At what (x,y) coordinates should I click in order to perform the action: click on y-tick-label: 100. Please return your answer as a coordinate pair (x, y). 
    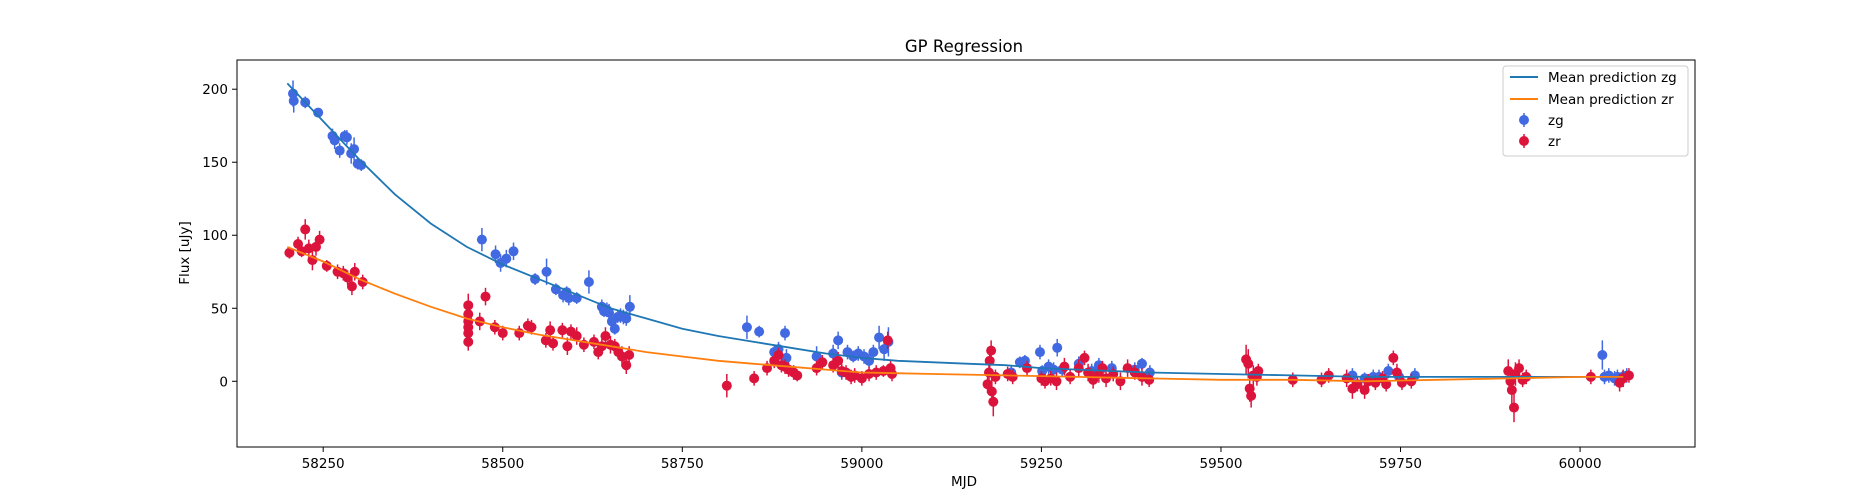
    Looking at the image, I should click on (215, 236).